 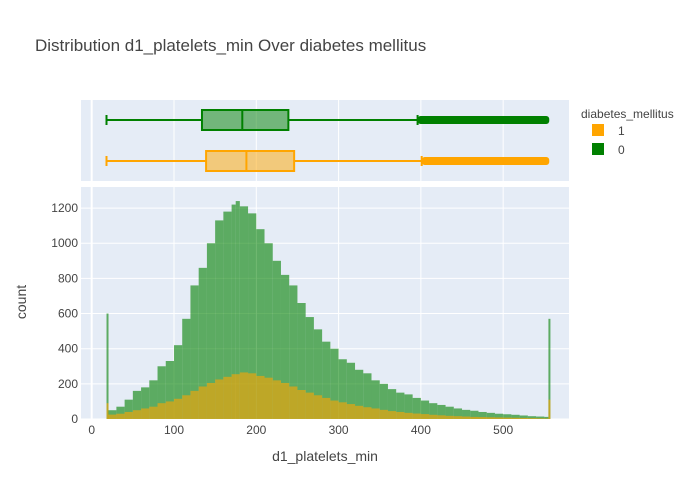 I want to click on legend: diabetes_mellitus 1 0, so click(x=627, y=132).